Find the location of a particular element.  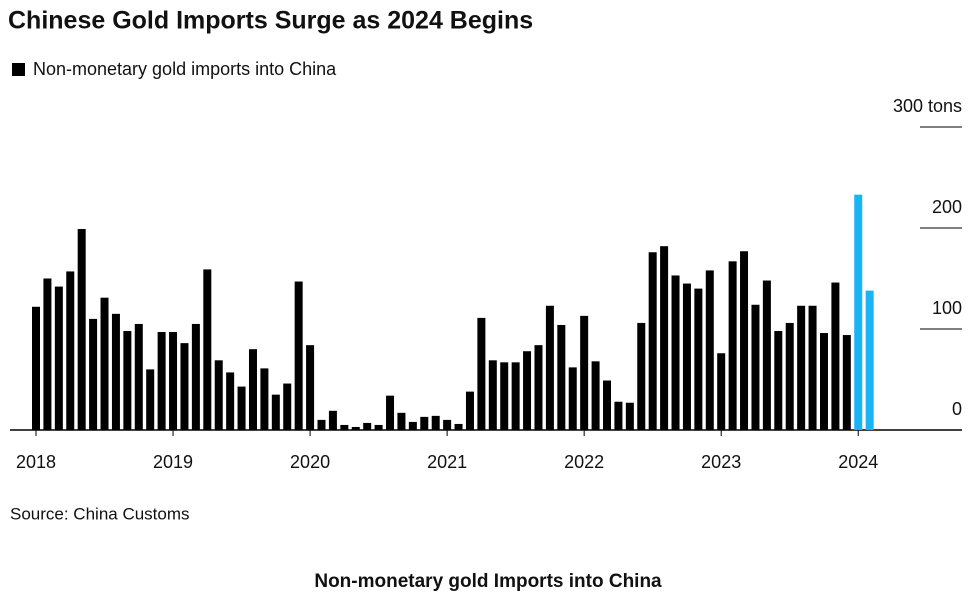

y-tick-label: 300 tons is located at coordinates (927, 106).